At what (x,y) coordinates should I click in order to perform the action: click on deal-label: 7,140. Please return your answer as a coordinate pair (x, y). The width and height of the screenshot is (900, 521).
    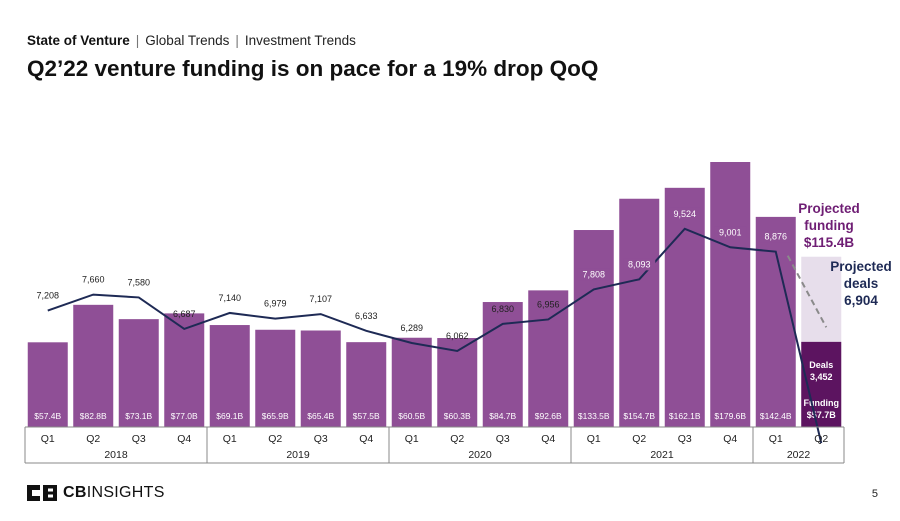
    Looking at the image, I should click on (229, 298).